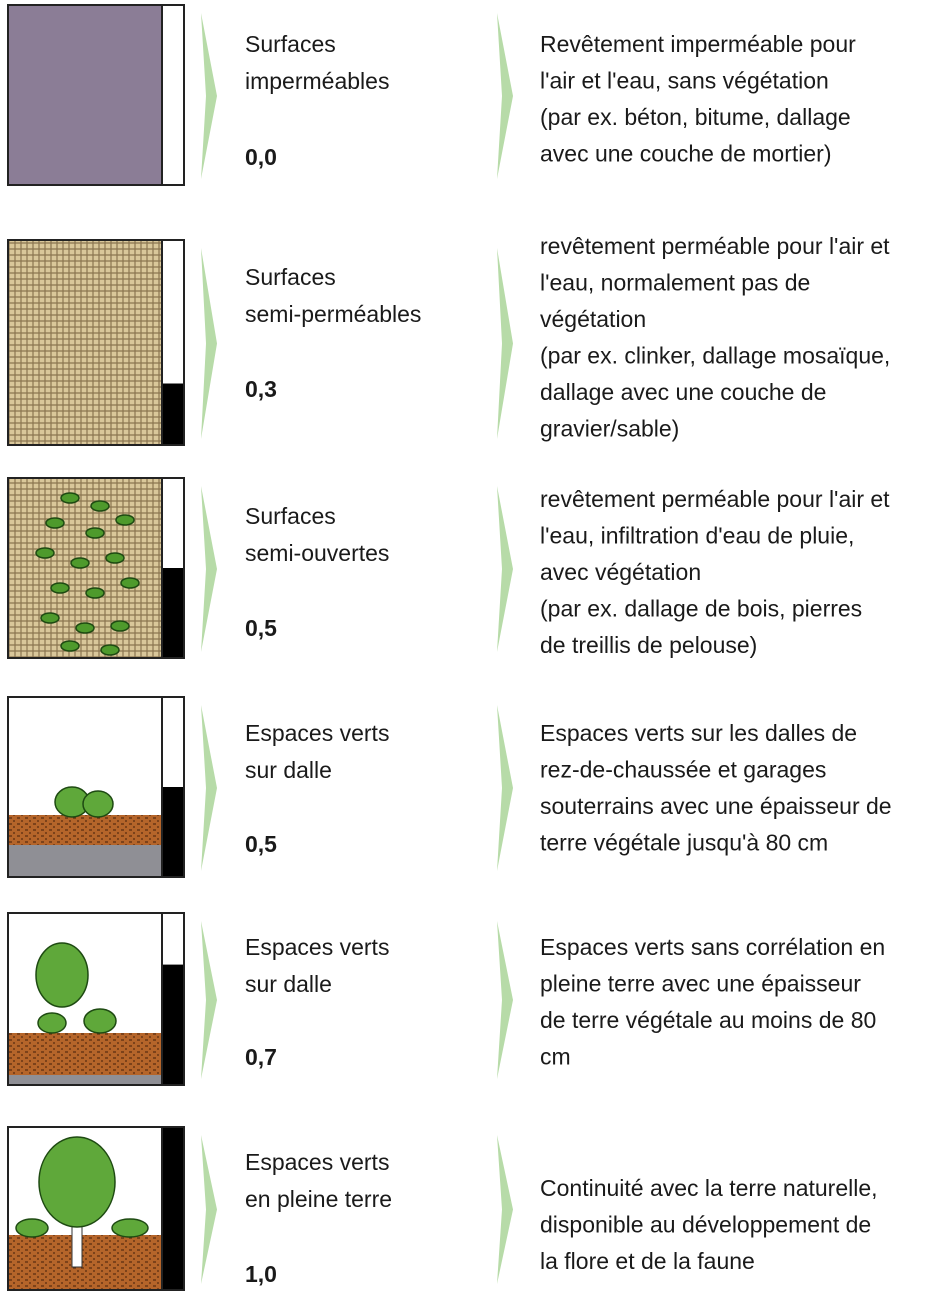  I want to click on row-description: terre végétale jusqu'à 80 cm, so click(684, 843).